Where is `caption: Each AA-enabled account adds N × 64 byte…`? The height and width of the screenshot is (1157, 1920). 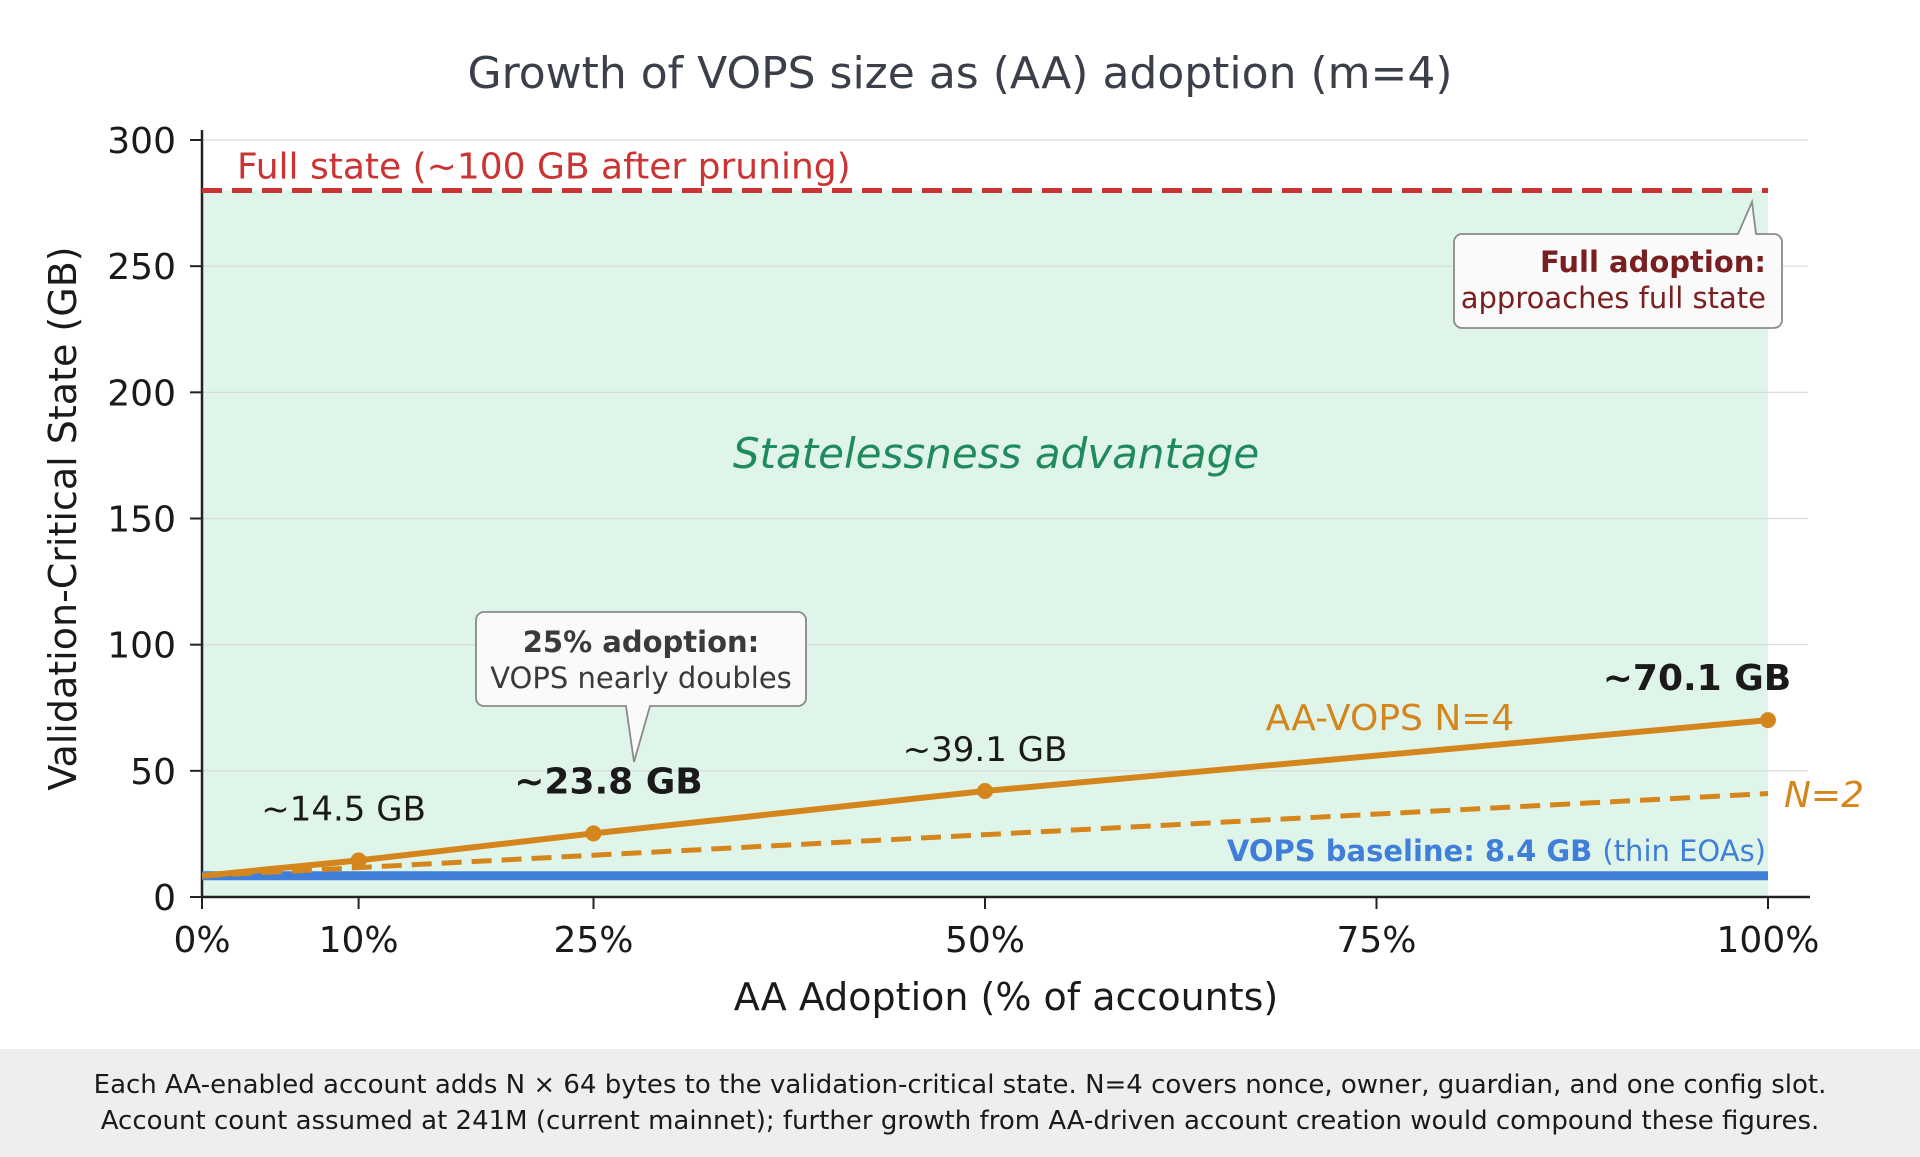
caption: Each AA-enabled account adds N × 64 byte… is located at coordinates (960, 1103).